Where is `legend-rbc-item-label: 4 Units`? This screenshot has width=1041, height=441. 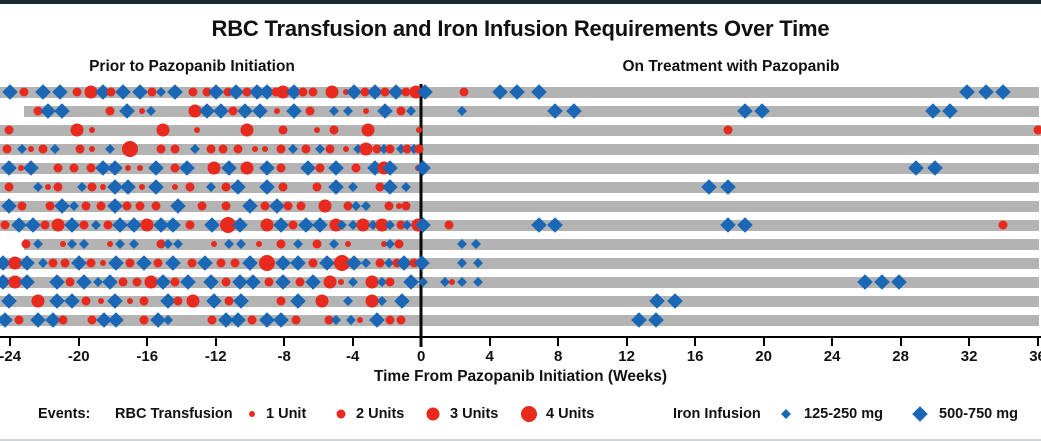
legend-rbc-item-label: 4 Units is located at coordinates (570, 414).